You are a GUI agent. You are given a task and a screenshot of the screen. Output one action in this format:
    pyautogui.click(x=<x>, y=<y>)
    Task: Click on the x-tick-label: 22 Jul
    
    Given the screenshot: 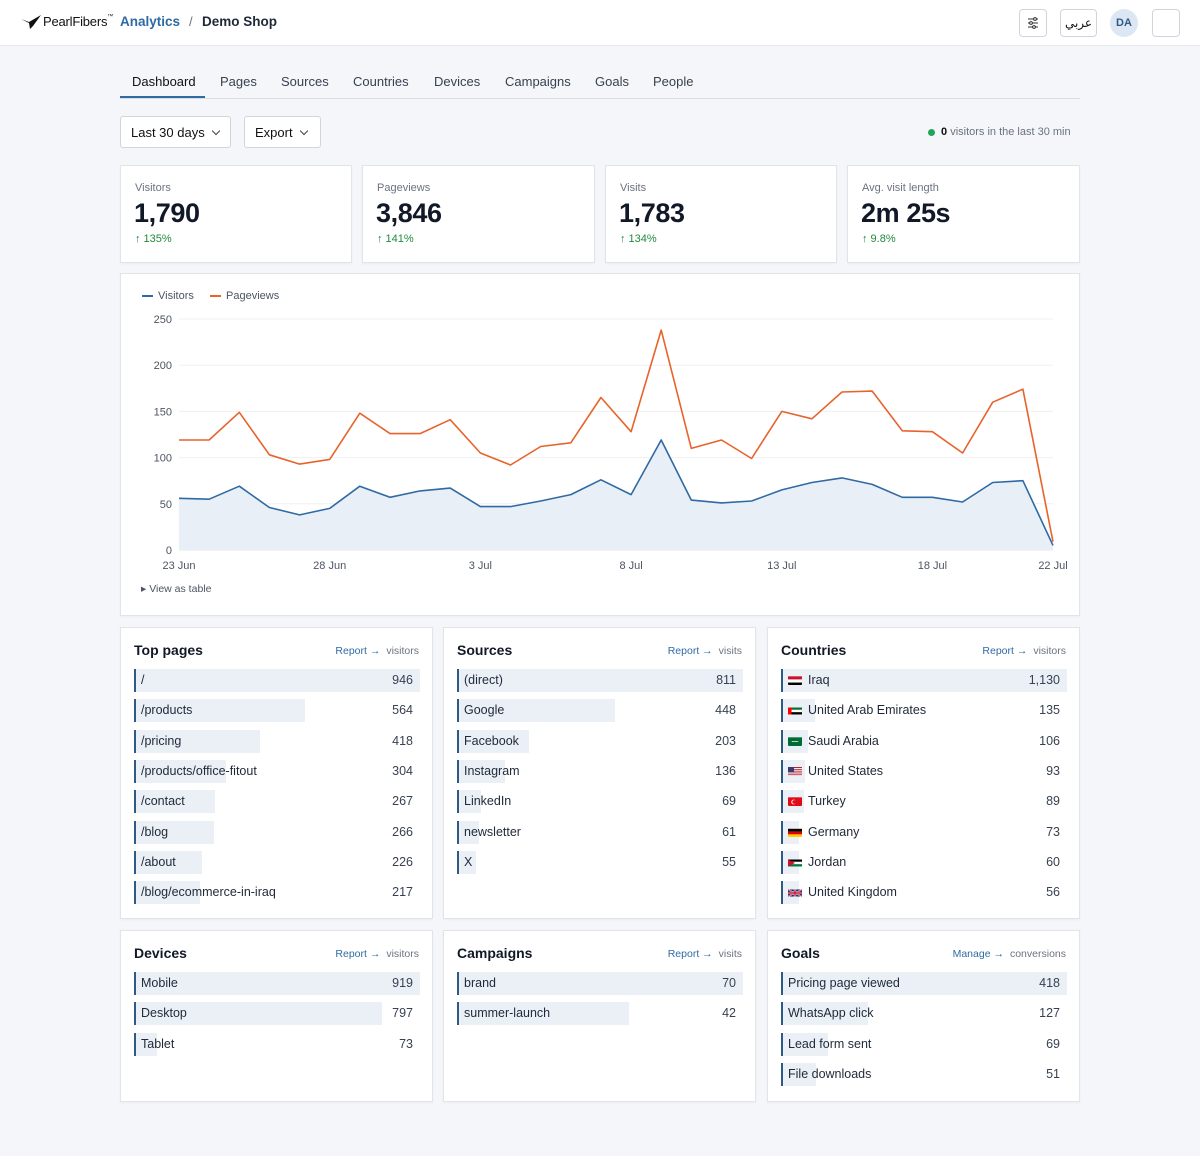 What is the action you would take?
    pyautogui.click(x=1052, y=566)
    